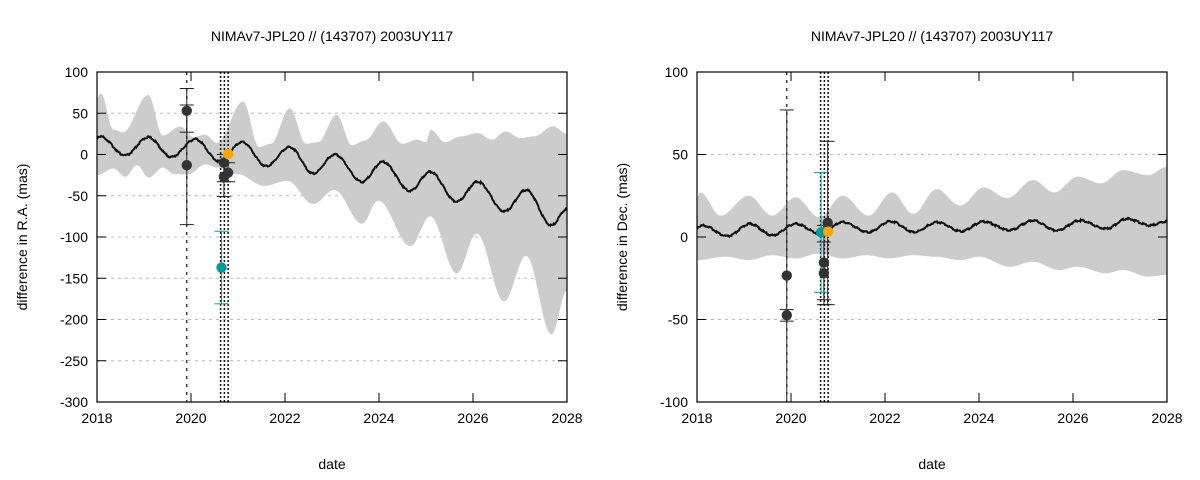  Describe the element at coordinates (221, 267) in the screenshot. I see `observation-point-teal` at that location.